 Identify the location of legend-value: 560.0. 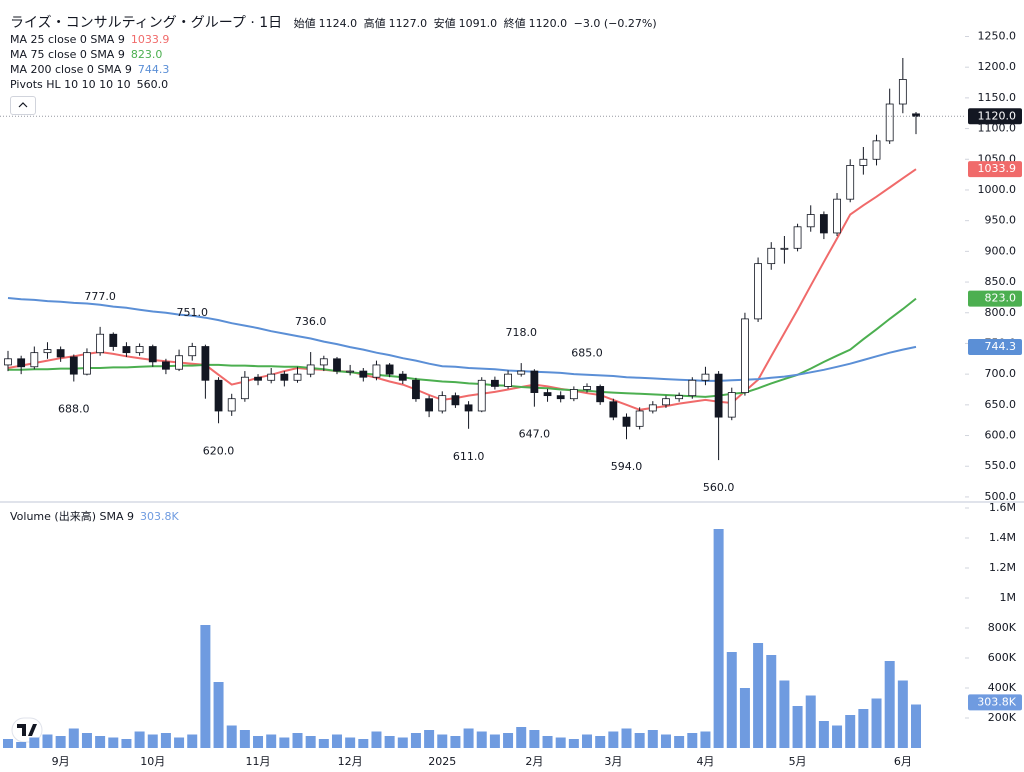
(152, 84).